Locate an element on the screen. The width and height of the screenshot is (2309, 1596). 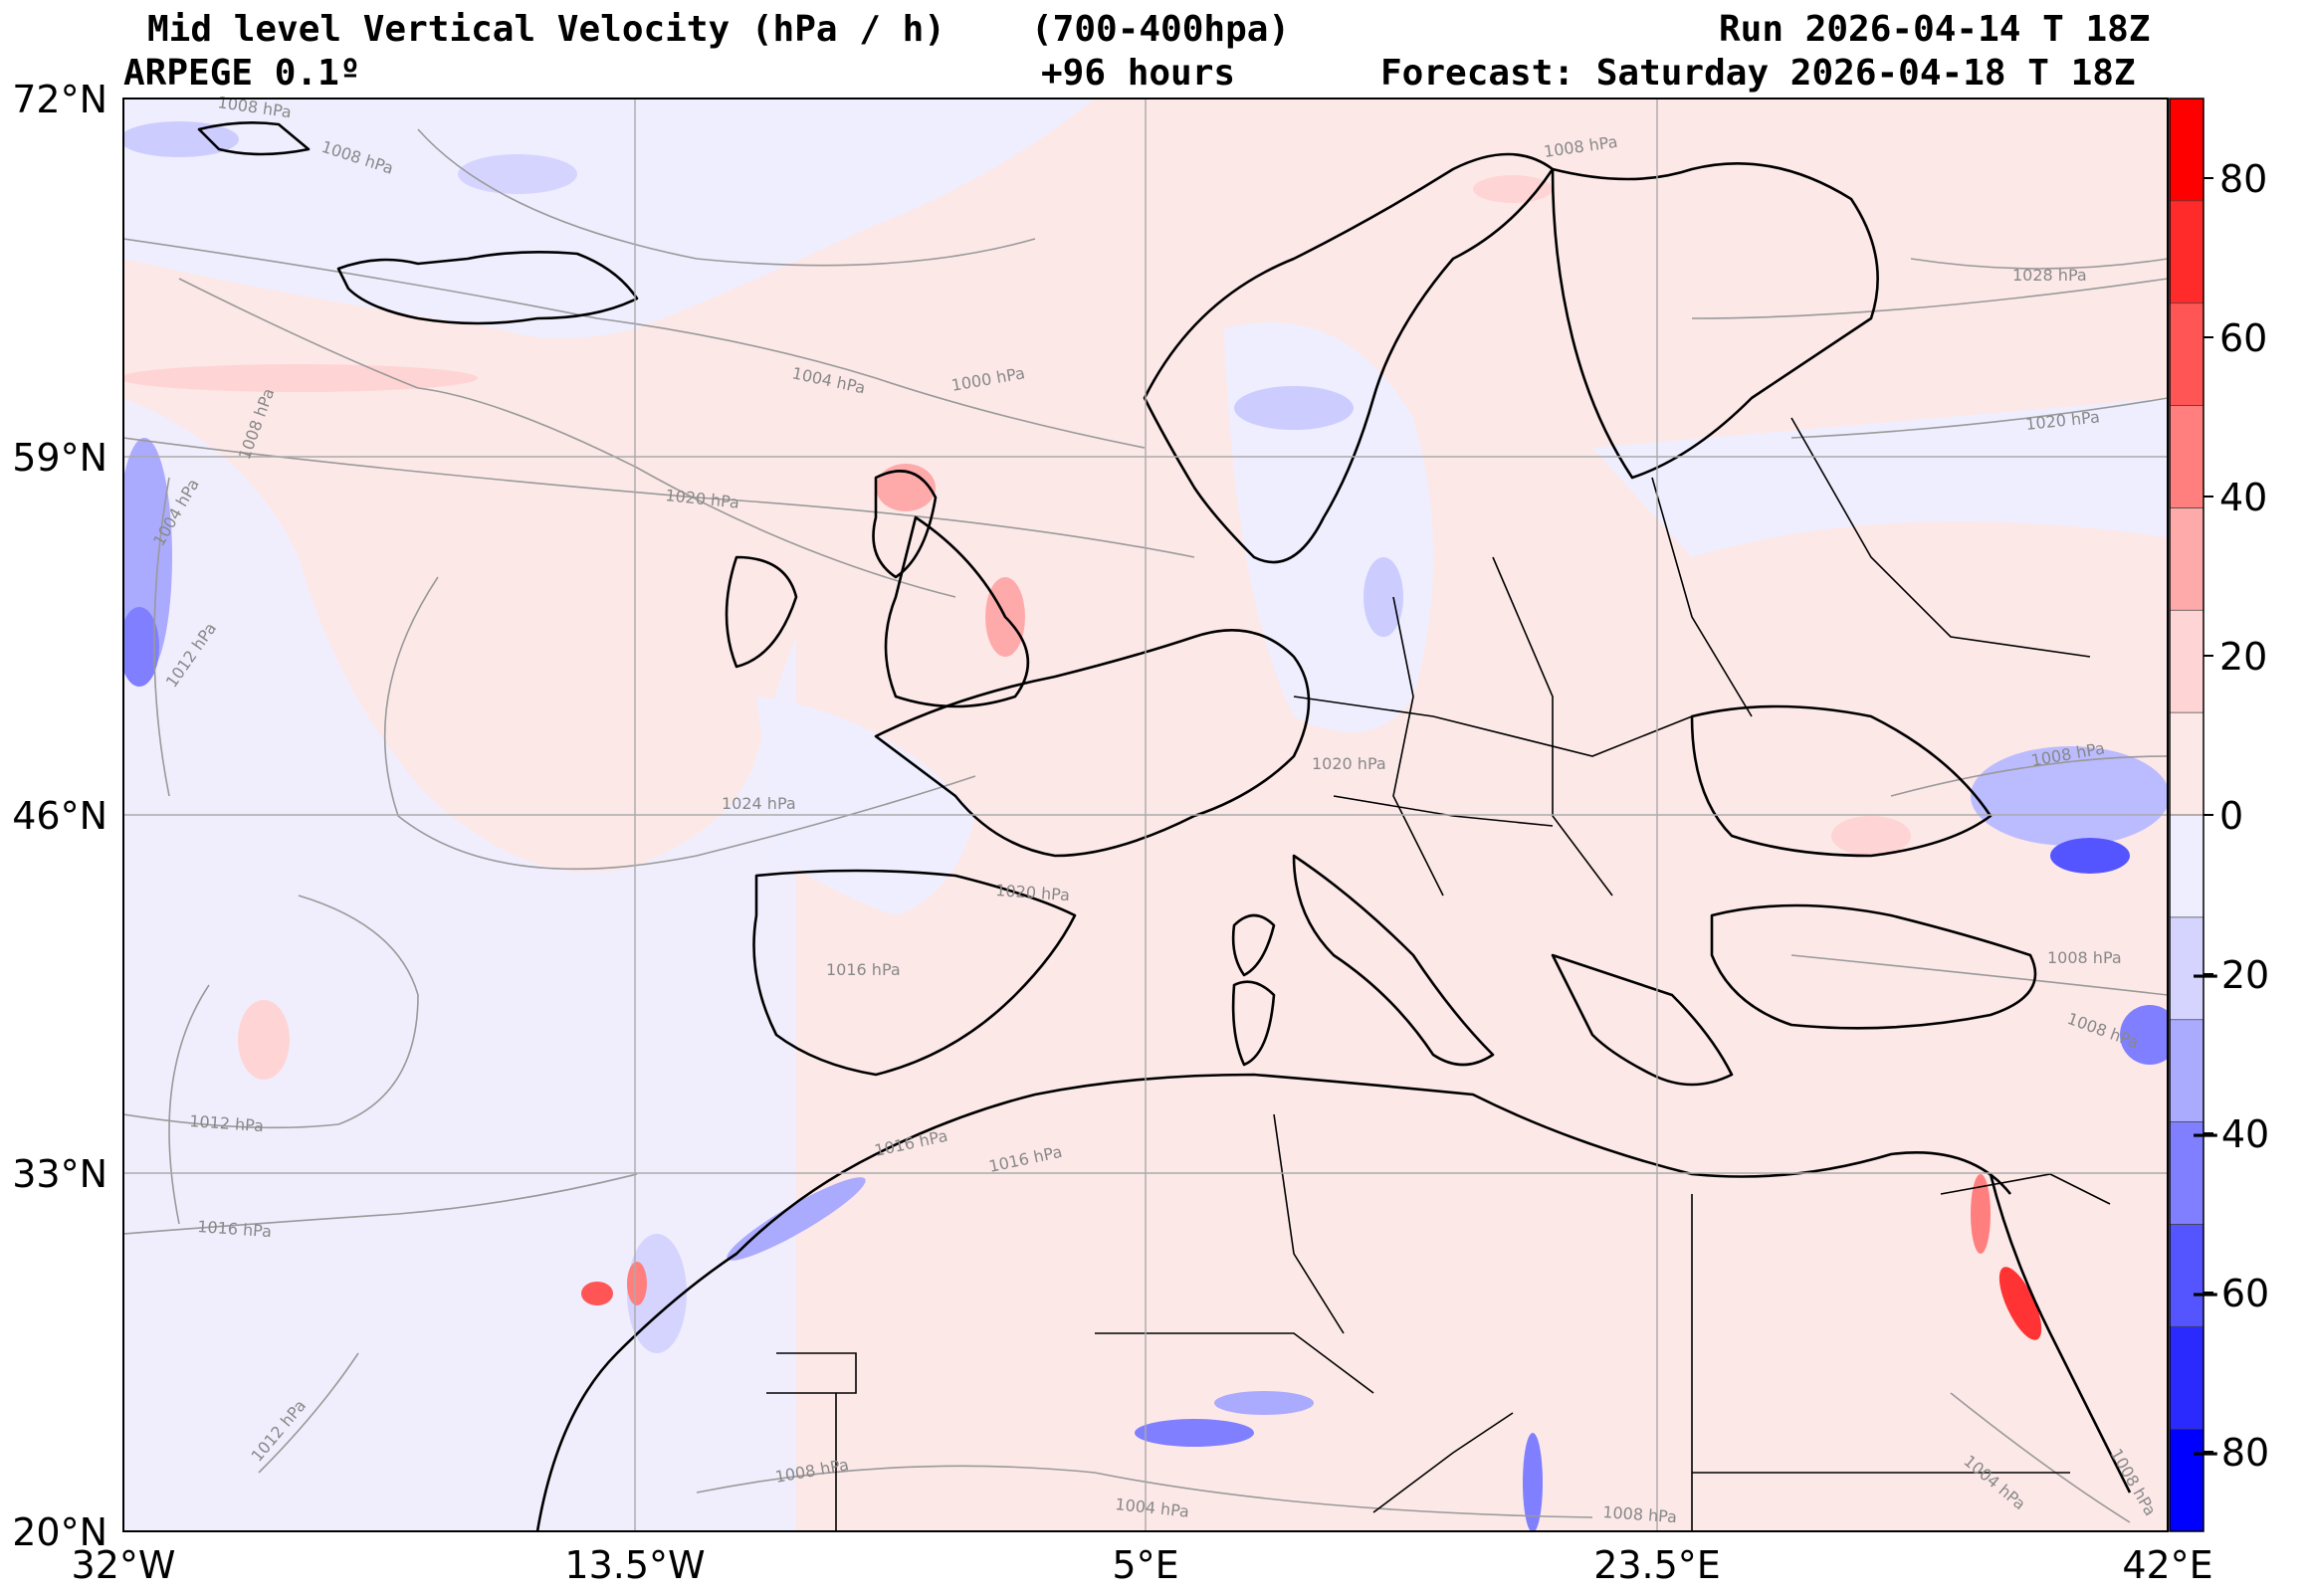
isobar-label: 1008 hPa is located at coordinates (2084, 957).